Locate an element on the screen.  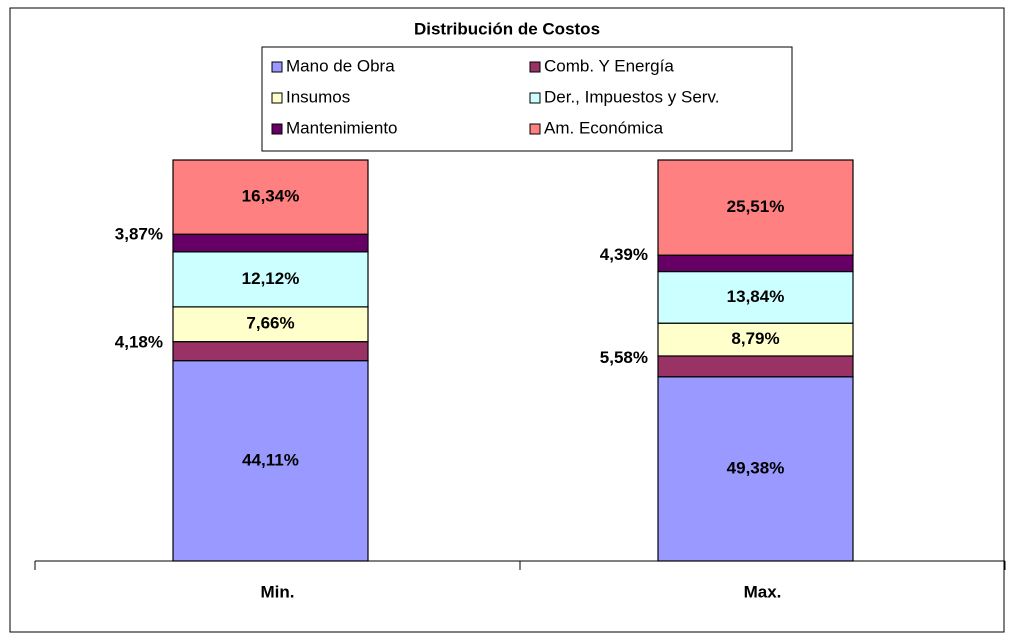
x-tick-label: Max. is located at coordinates (763, 591).